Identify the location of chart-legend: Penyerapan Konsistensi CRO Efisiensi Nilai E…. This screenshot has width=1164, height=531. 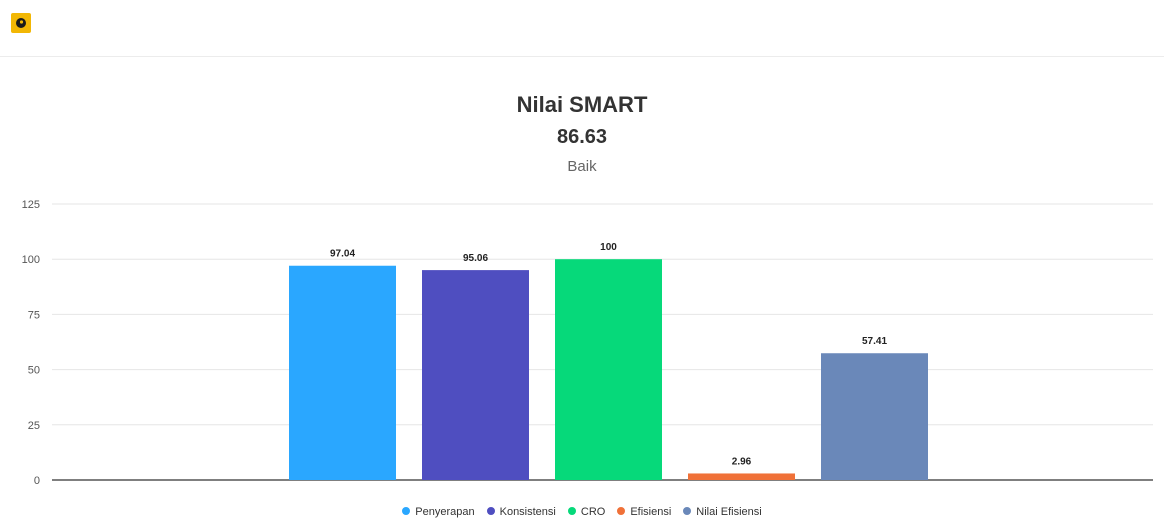
(582, 512).